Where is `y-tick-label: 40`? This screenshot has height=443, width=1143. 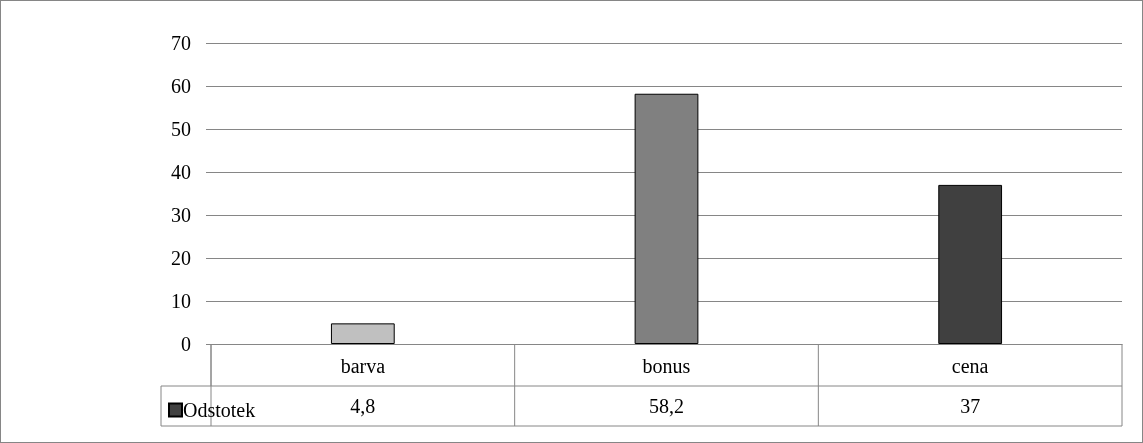
y-tick-label: 40 is located at coordinates (181, 172).